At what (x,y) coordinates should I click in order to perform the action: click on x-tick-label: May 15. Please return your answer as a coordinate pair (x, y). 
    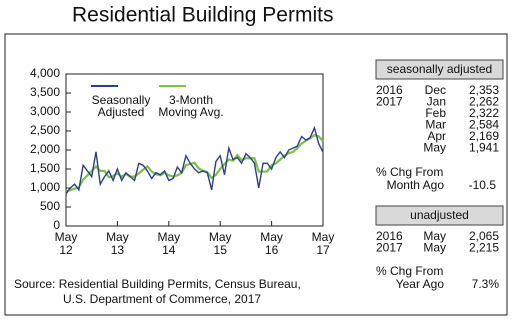
    Looking at the image, I should click on (220, 243).